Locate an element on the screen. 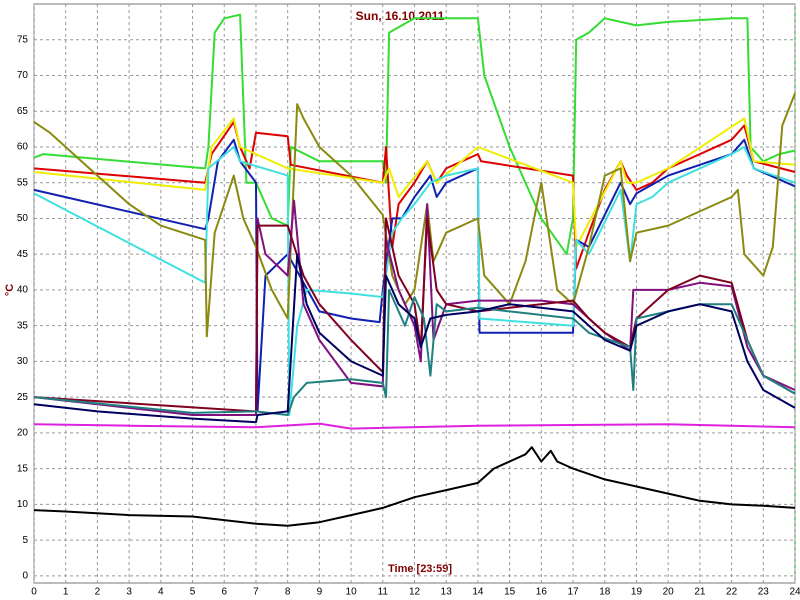 The image size is (800, 600). x-tick-label: 14 is located at coordinates (478, 592).